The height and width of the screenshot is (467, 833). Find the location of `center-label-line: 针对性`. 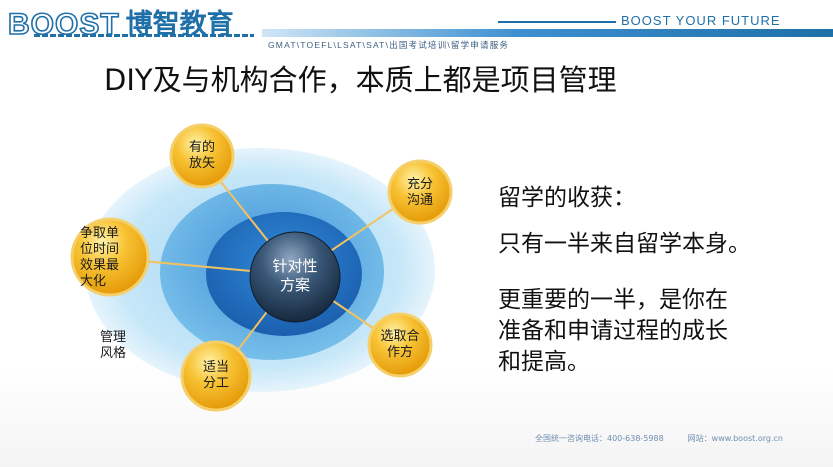

center-label-line: 针对性 is located at coordinates (295, 266).